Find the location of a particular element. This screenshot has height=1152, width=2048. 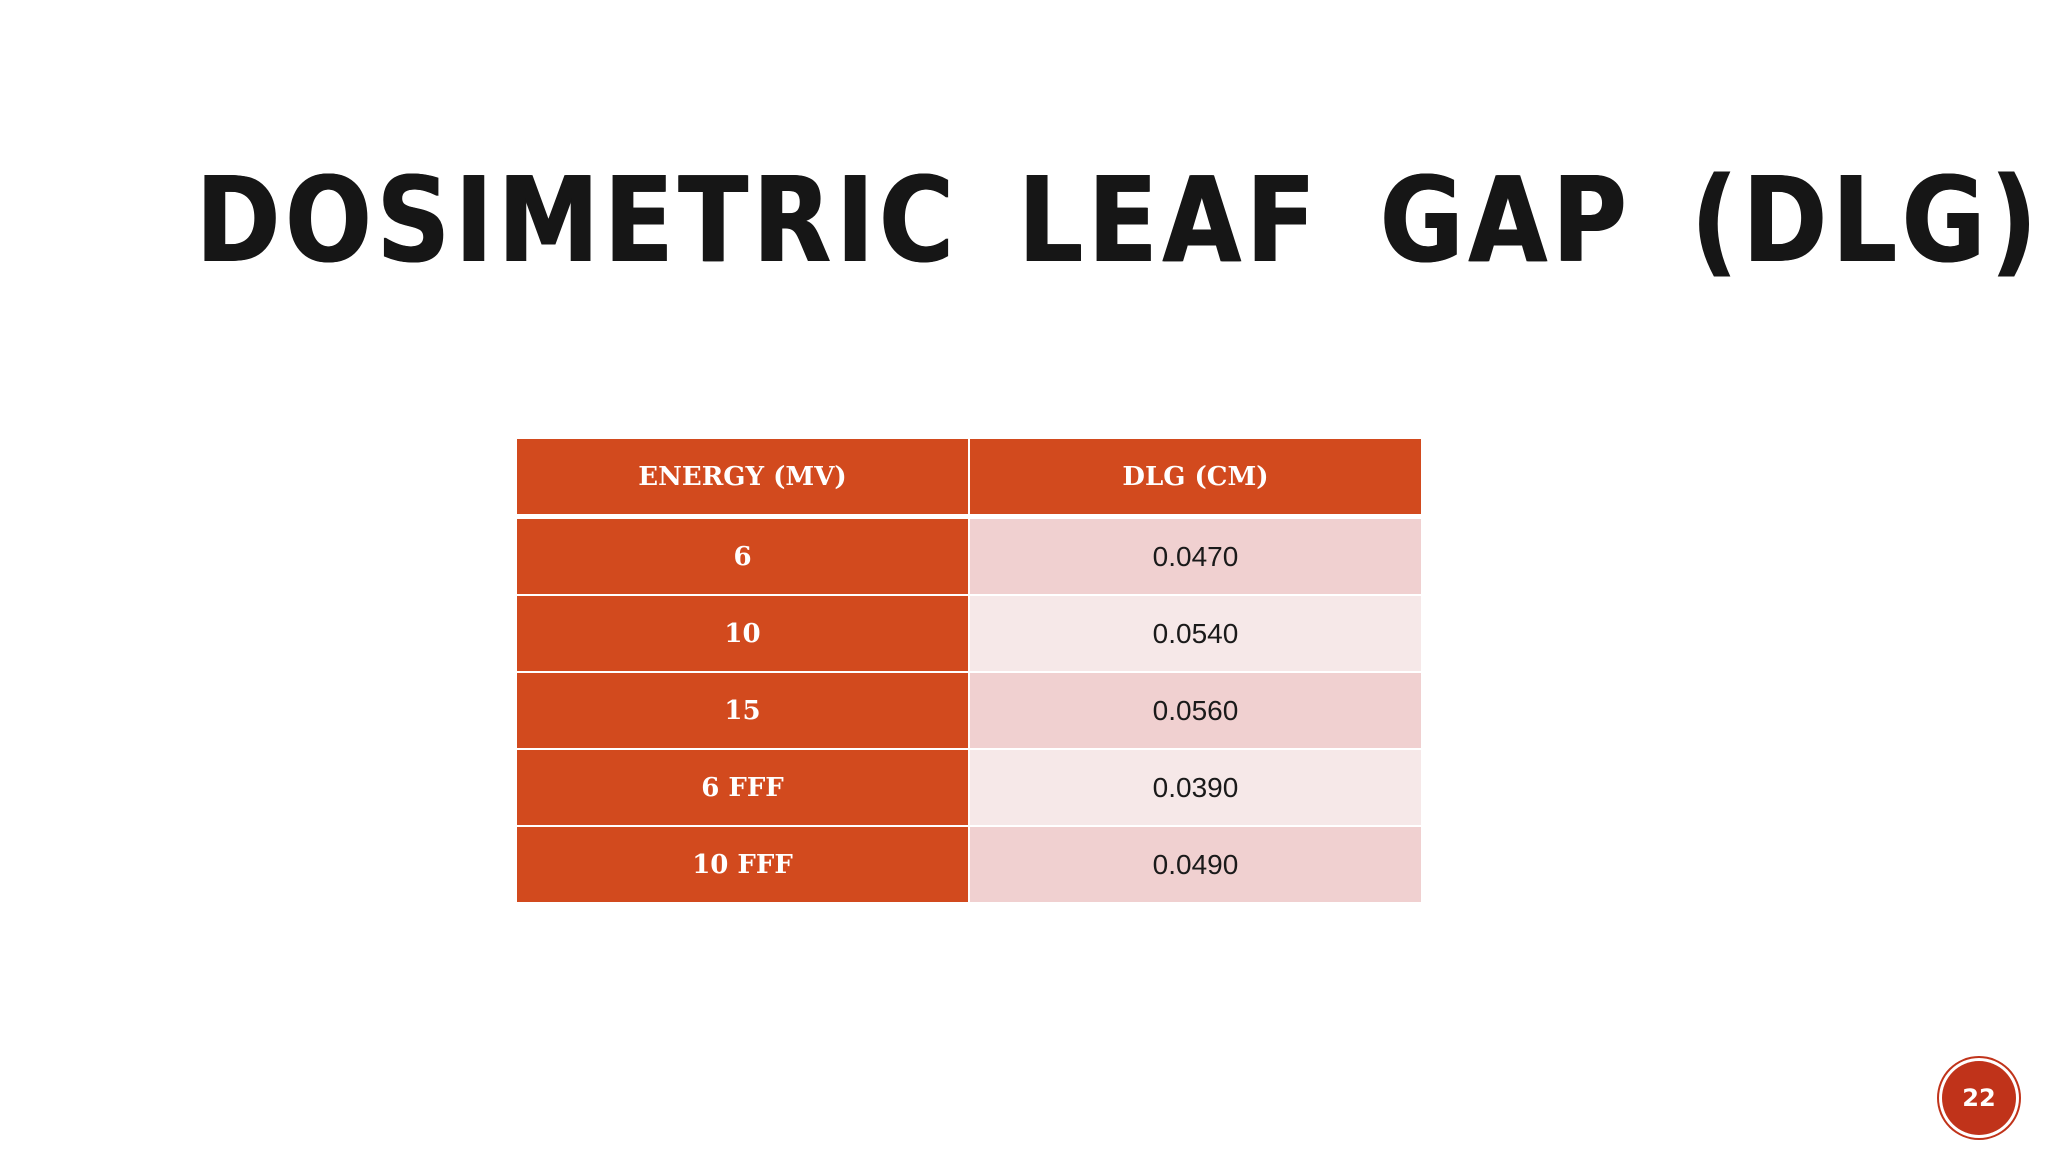

header-energy: ENERGY (MV) is located at coordinates (742, 478).